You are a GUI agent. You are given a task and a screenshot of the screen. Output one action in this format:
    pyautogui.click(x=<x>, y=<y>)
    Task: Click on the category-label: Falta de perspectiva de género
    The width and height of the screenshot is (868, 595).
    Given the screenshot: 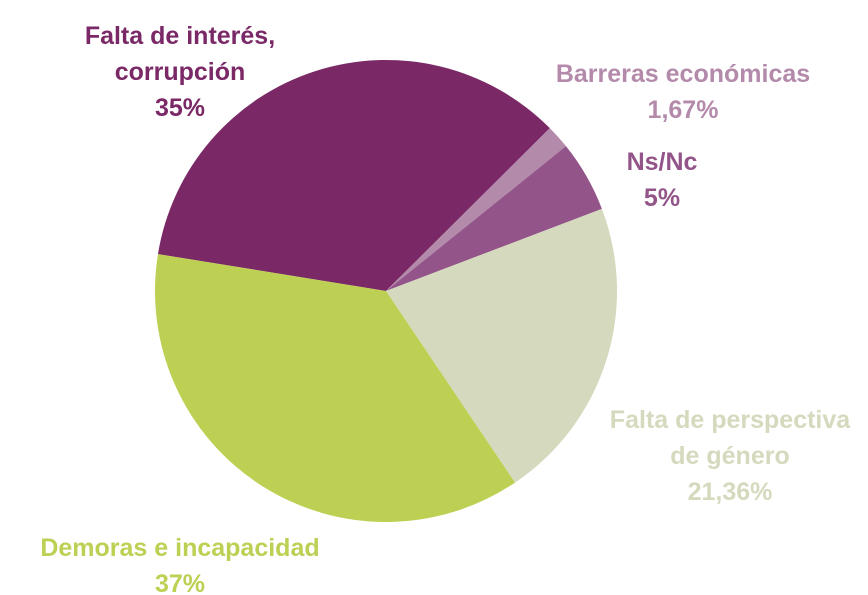 What is the action you would take?
    pyautogui.click(x=730, y=438)
    